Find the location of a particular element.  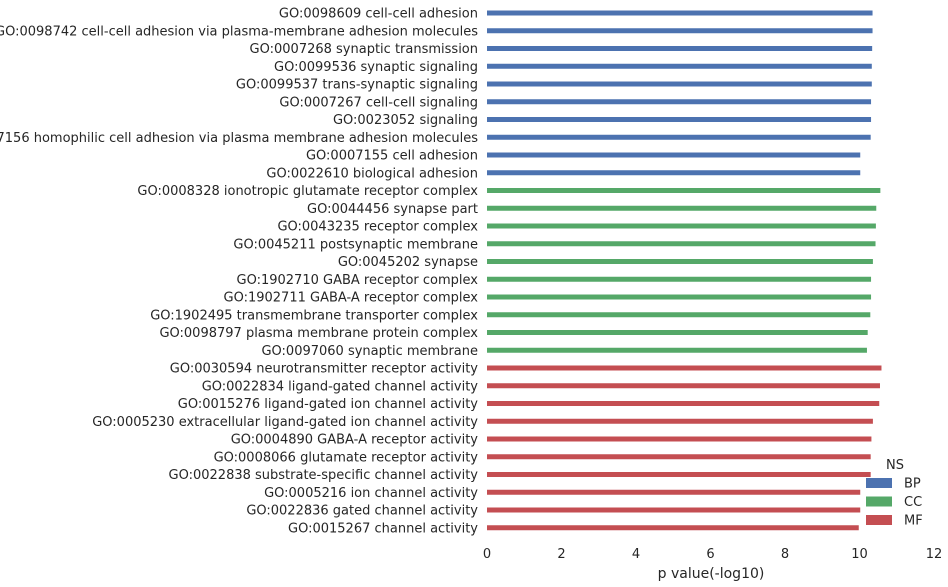

category-label: GO:0099536 synaptic signaling is located at coordinates (376, 67).